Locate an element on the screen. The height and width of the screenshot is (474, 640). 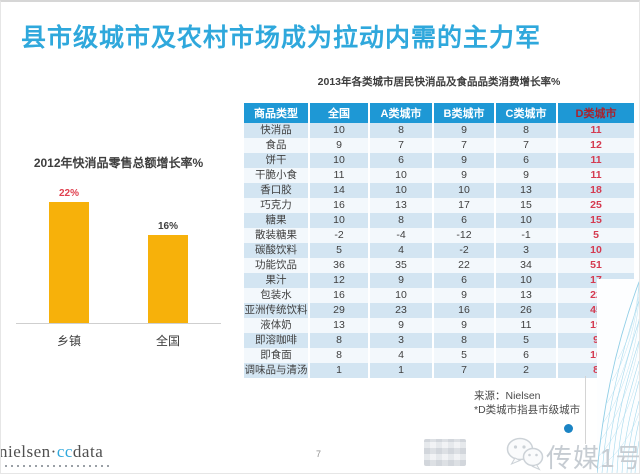
table-cell: 29 is located at coordinates (338, 310).